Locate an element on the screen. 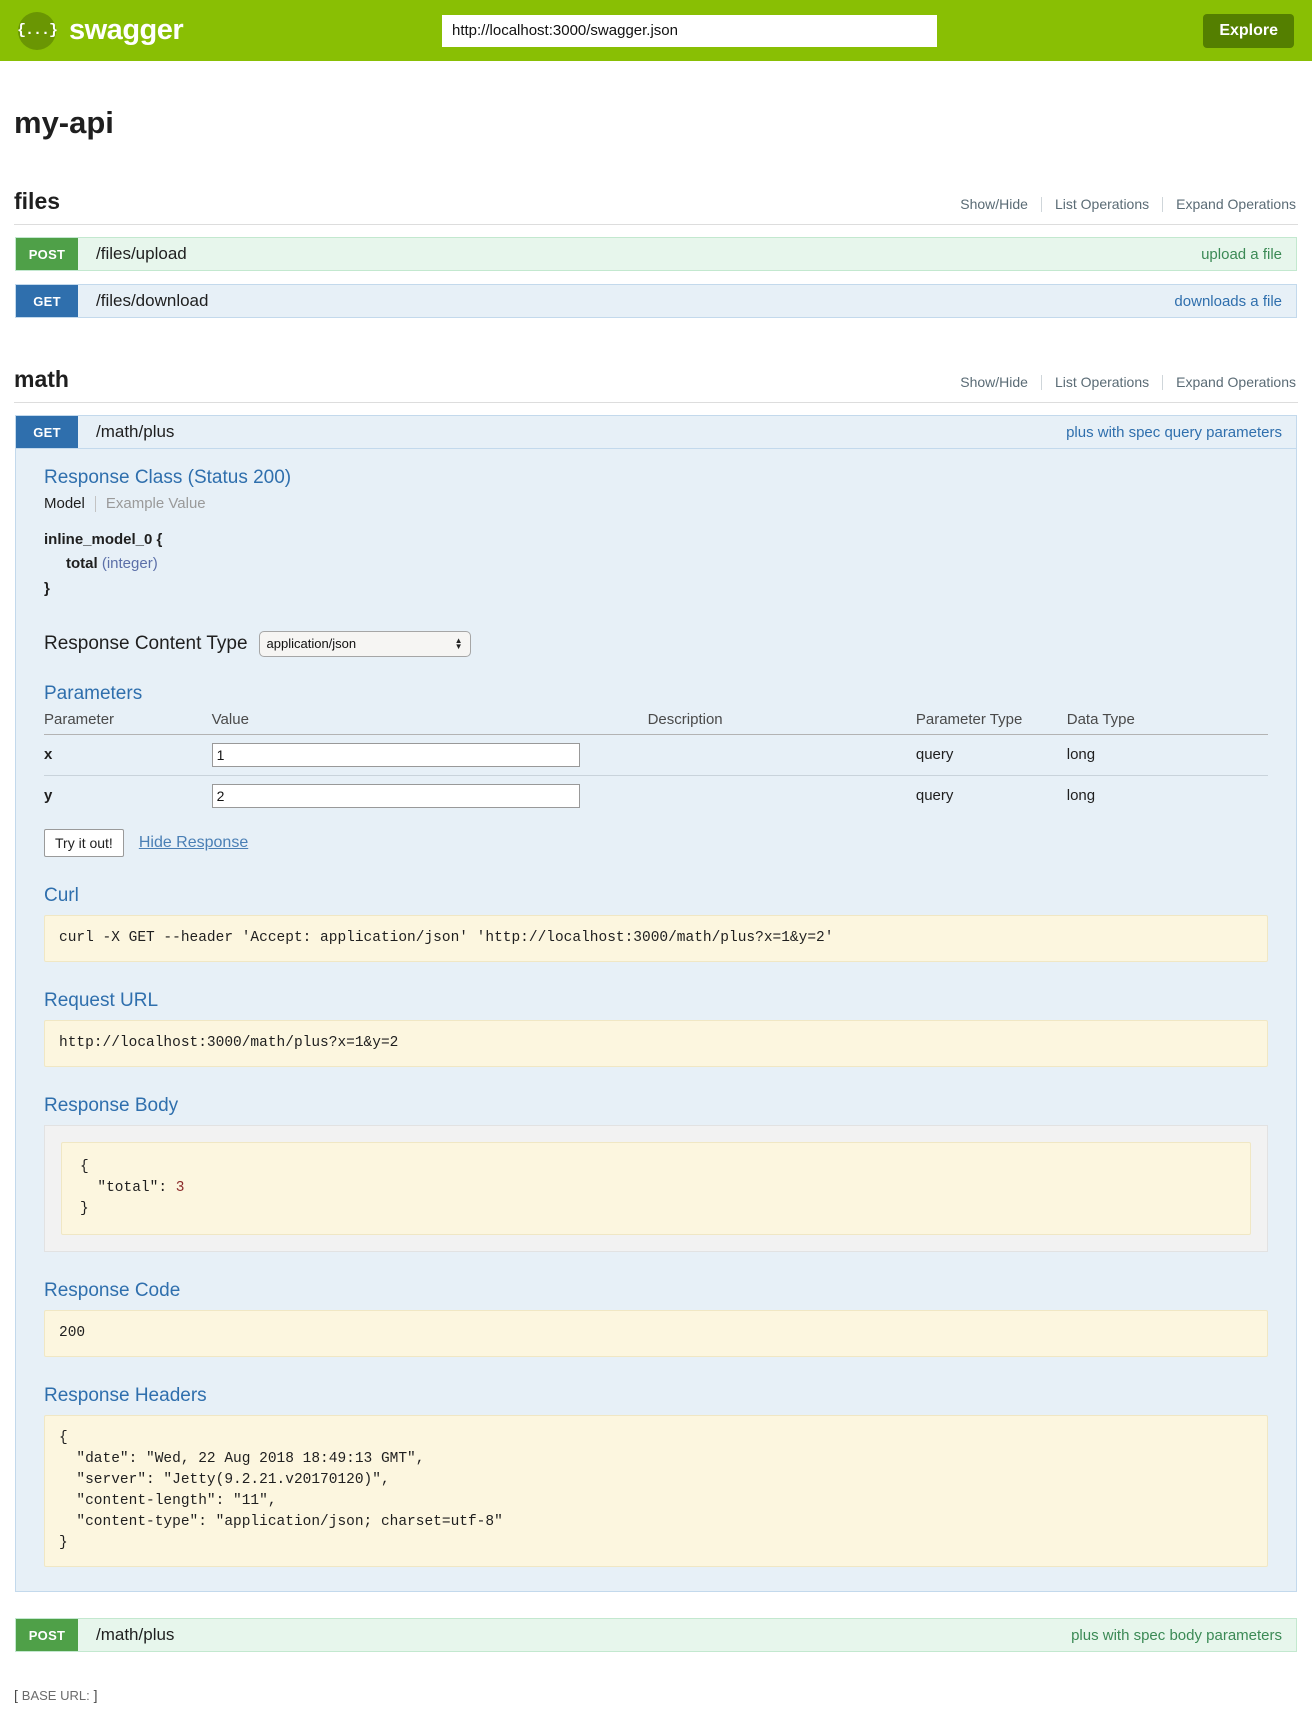  json-open-brace: { is located at coordinates (84, 1166).